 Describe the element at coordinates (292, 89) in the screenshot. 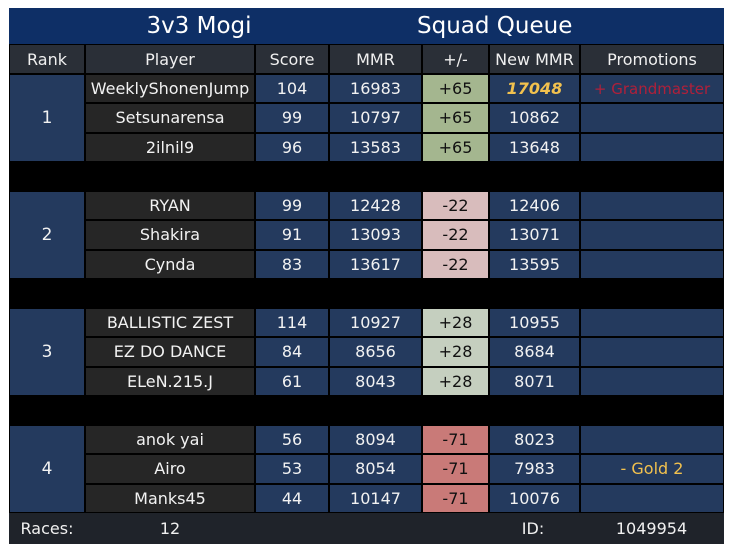

I see `player-score: 104` at that location.